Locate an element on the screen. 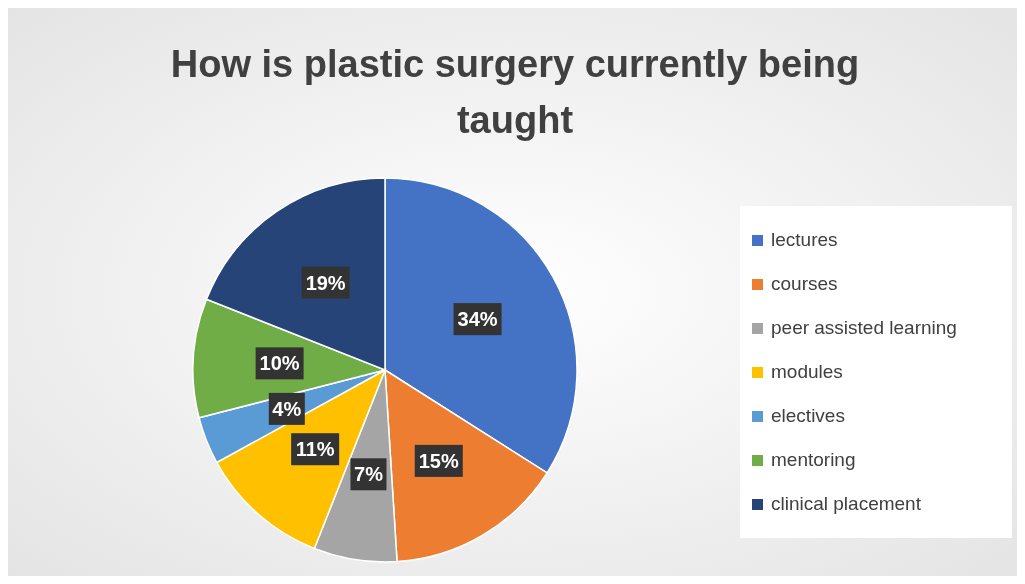 The width and height of the screenshot is (1025, 584). legend-label: courses is located at coordinates (804, 284).